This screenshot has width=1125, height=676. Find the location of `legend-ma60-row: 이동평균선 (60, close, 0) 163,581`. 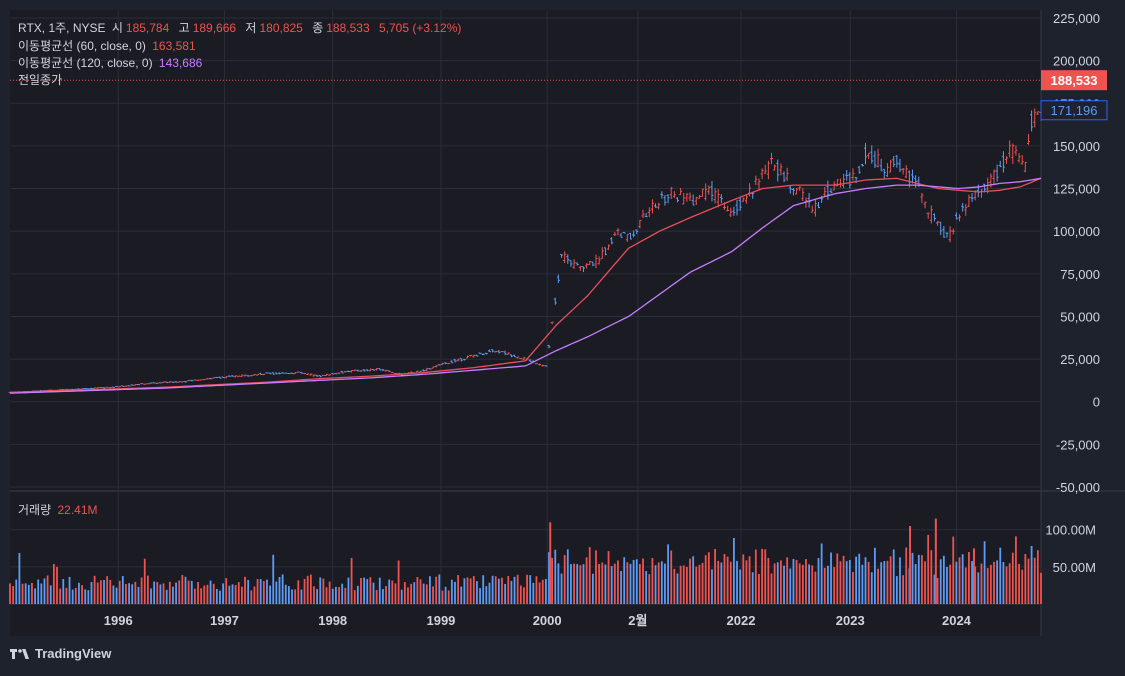

legend-ma60-row: 이동평균선 (60, close, 0) 163,581 is located at coordinates (108, 45).